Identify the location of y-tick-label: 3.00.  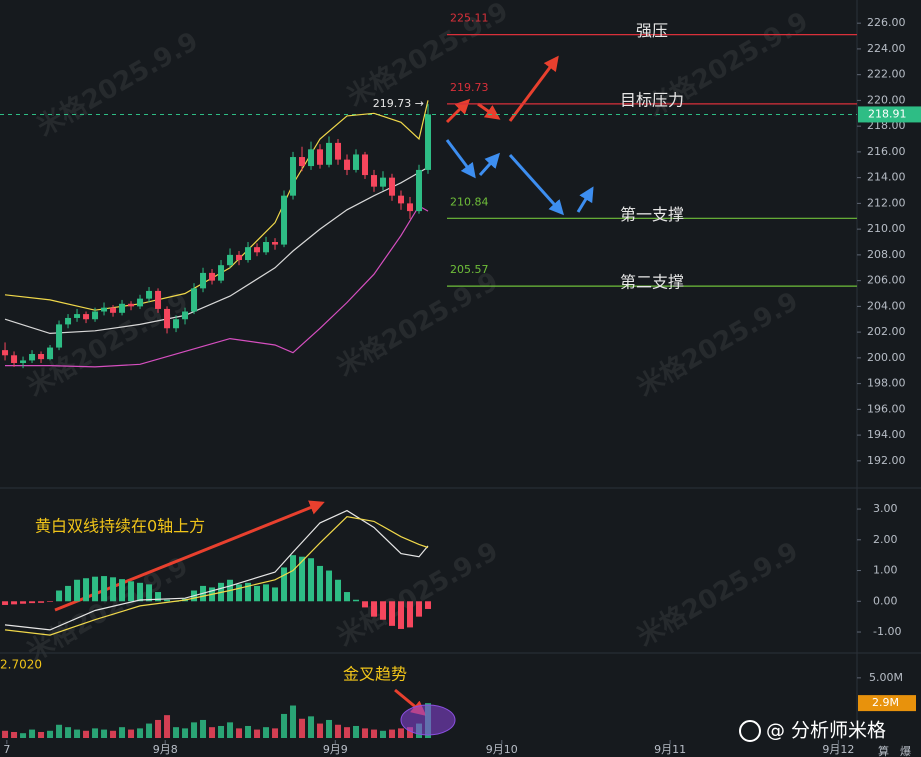
(885, 508).